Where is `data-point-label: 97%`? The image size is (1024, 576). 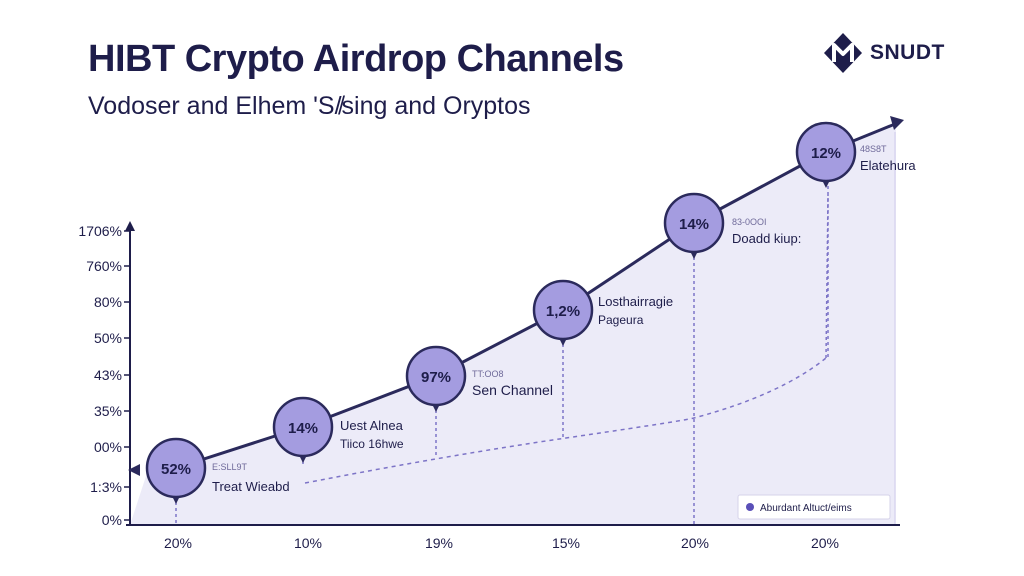
data-point-label: 97% is located at coordinates (436, 377).